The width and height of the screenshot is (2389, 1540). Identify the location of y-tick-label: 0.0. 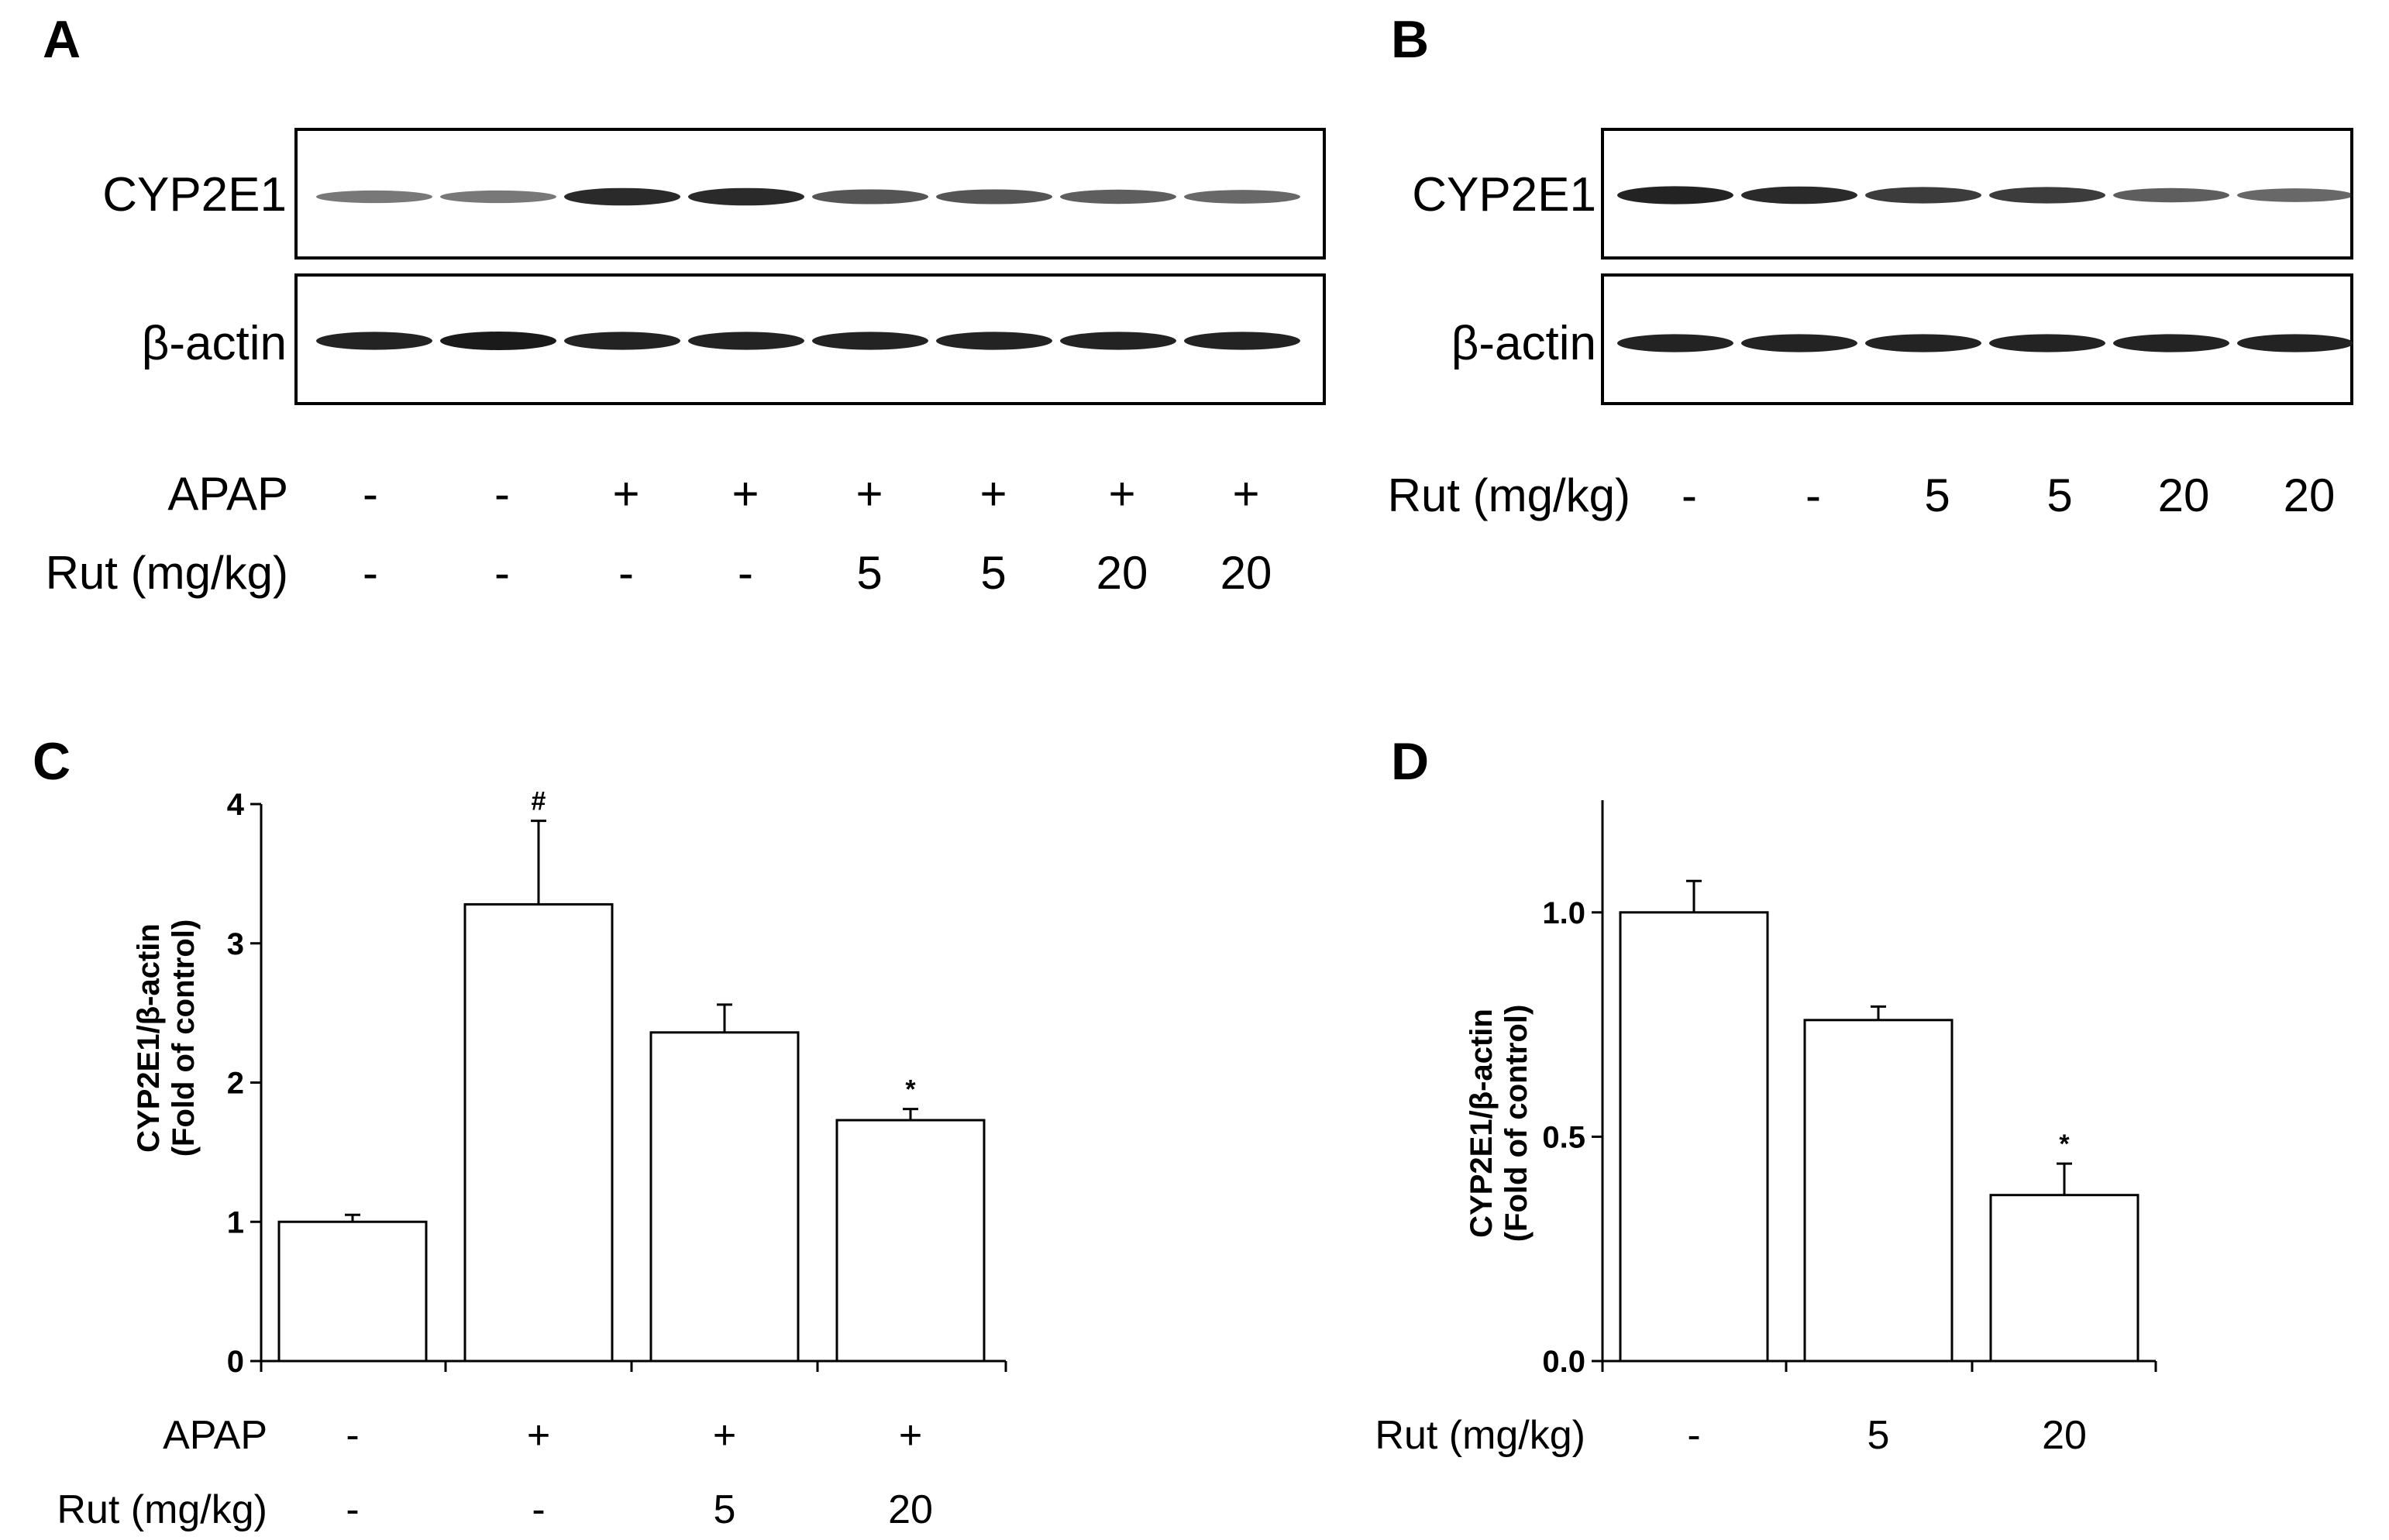
(1563, 1362).